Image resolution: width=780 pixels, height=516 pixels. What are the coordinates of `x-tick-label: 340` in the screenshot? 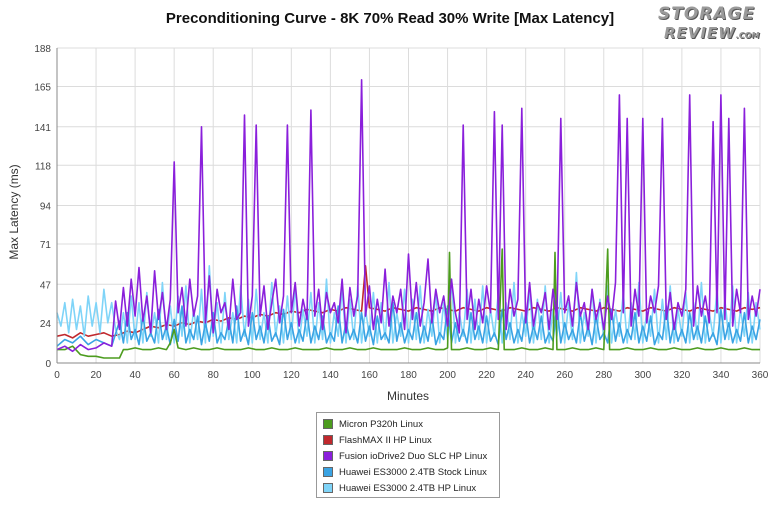 It's located at (721, 375).